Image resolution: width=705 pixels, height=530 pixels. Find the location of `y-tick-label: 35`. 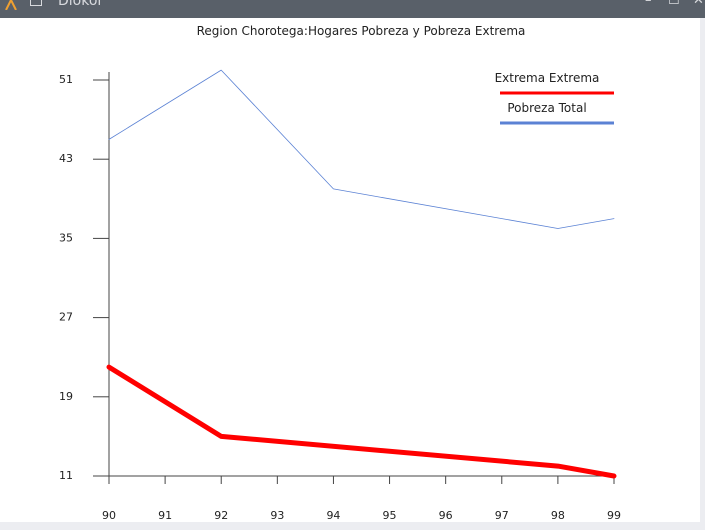

y-tick-label: 35 is located at coordinates (66, 237).